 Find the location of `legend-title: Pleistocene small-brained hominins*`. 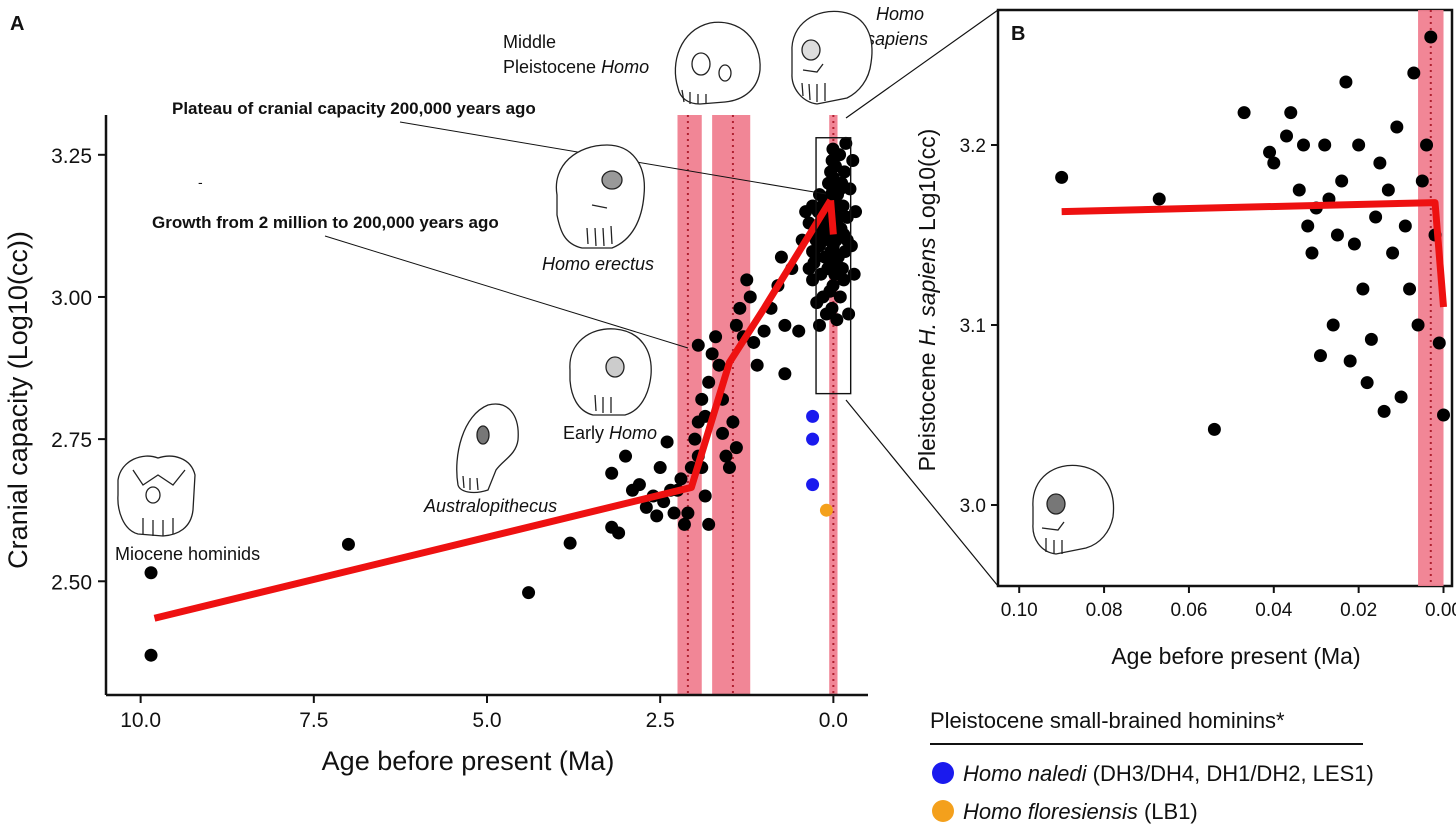

legend-title: Pleistocene small-brained hominins* is located at coordinates (1107, 720).